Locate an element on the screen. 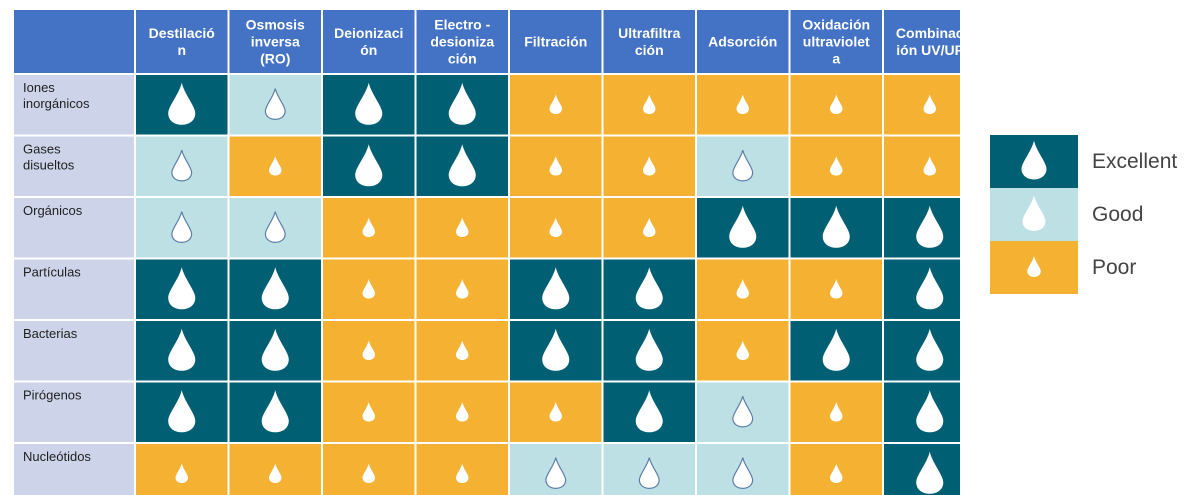  column-header-text: n is located at coordinates (181, 50).